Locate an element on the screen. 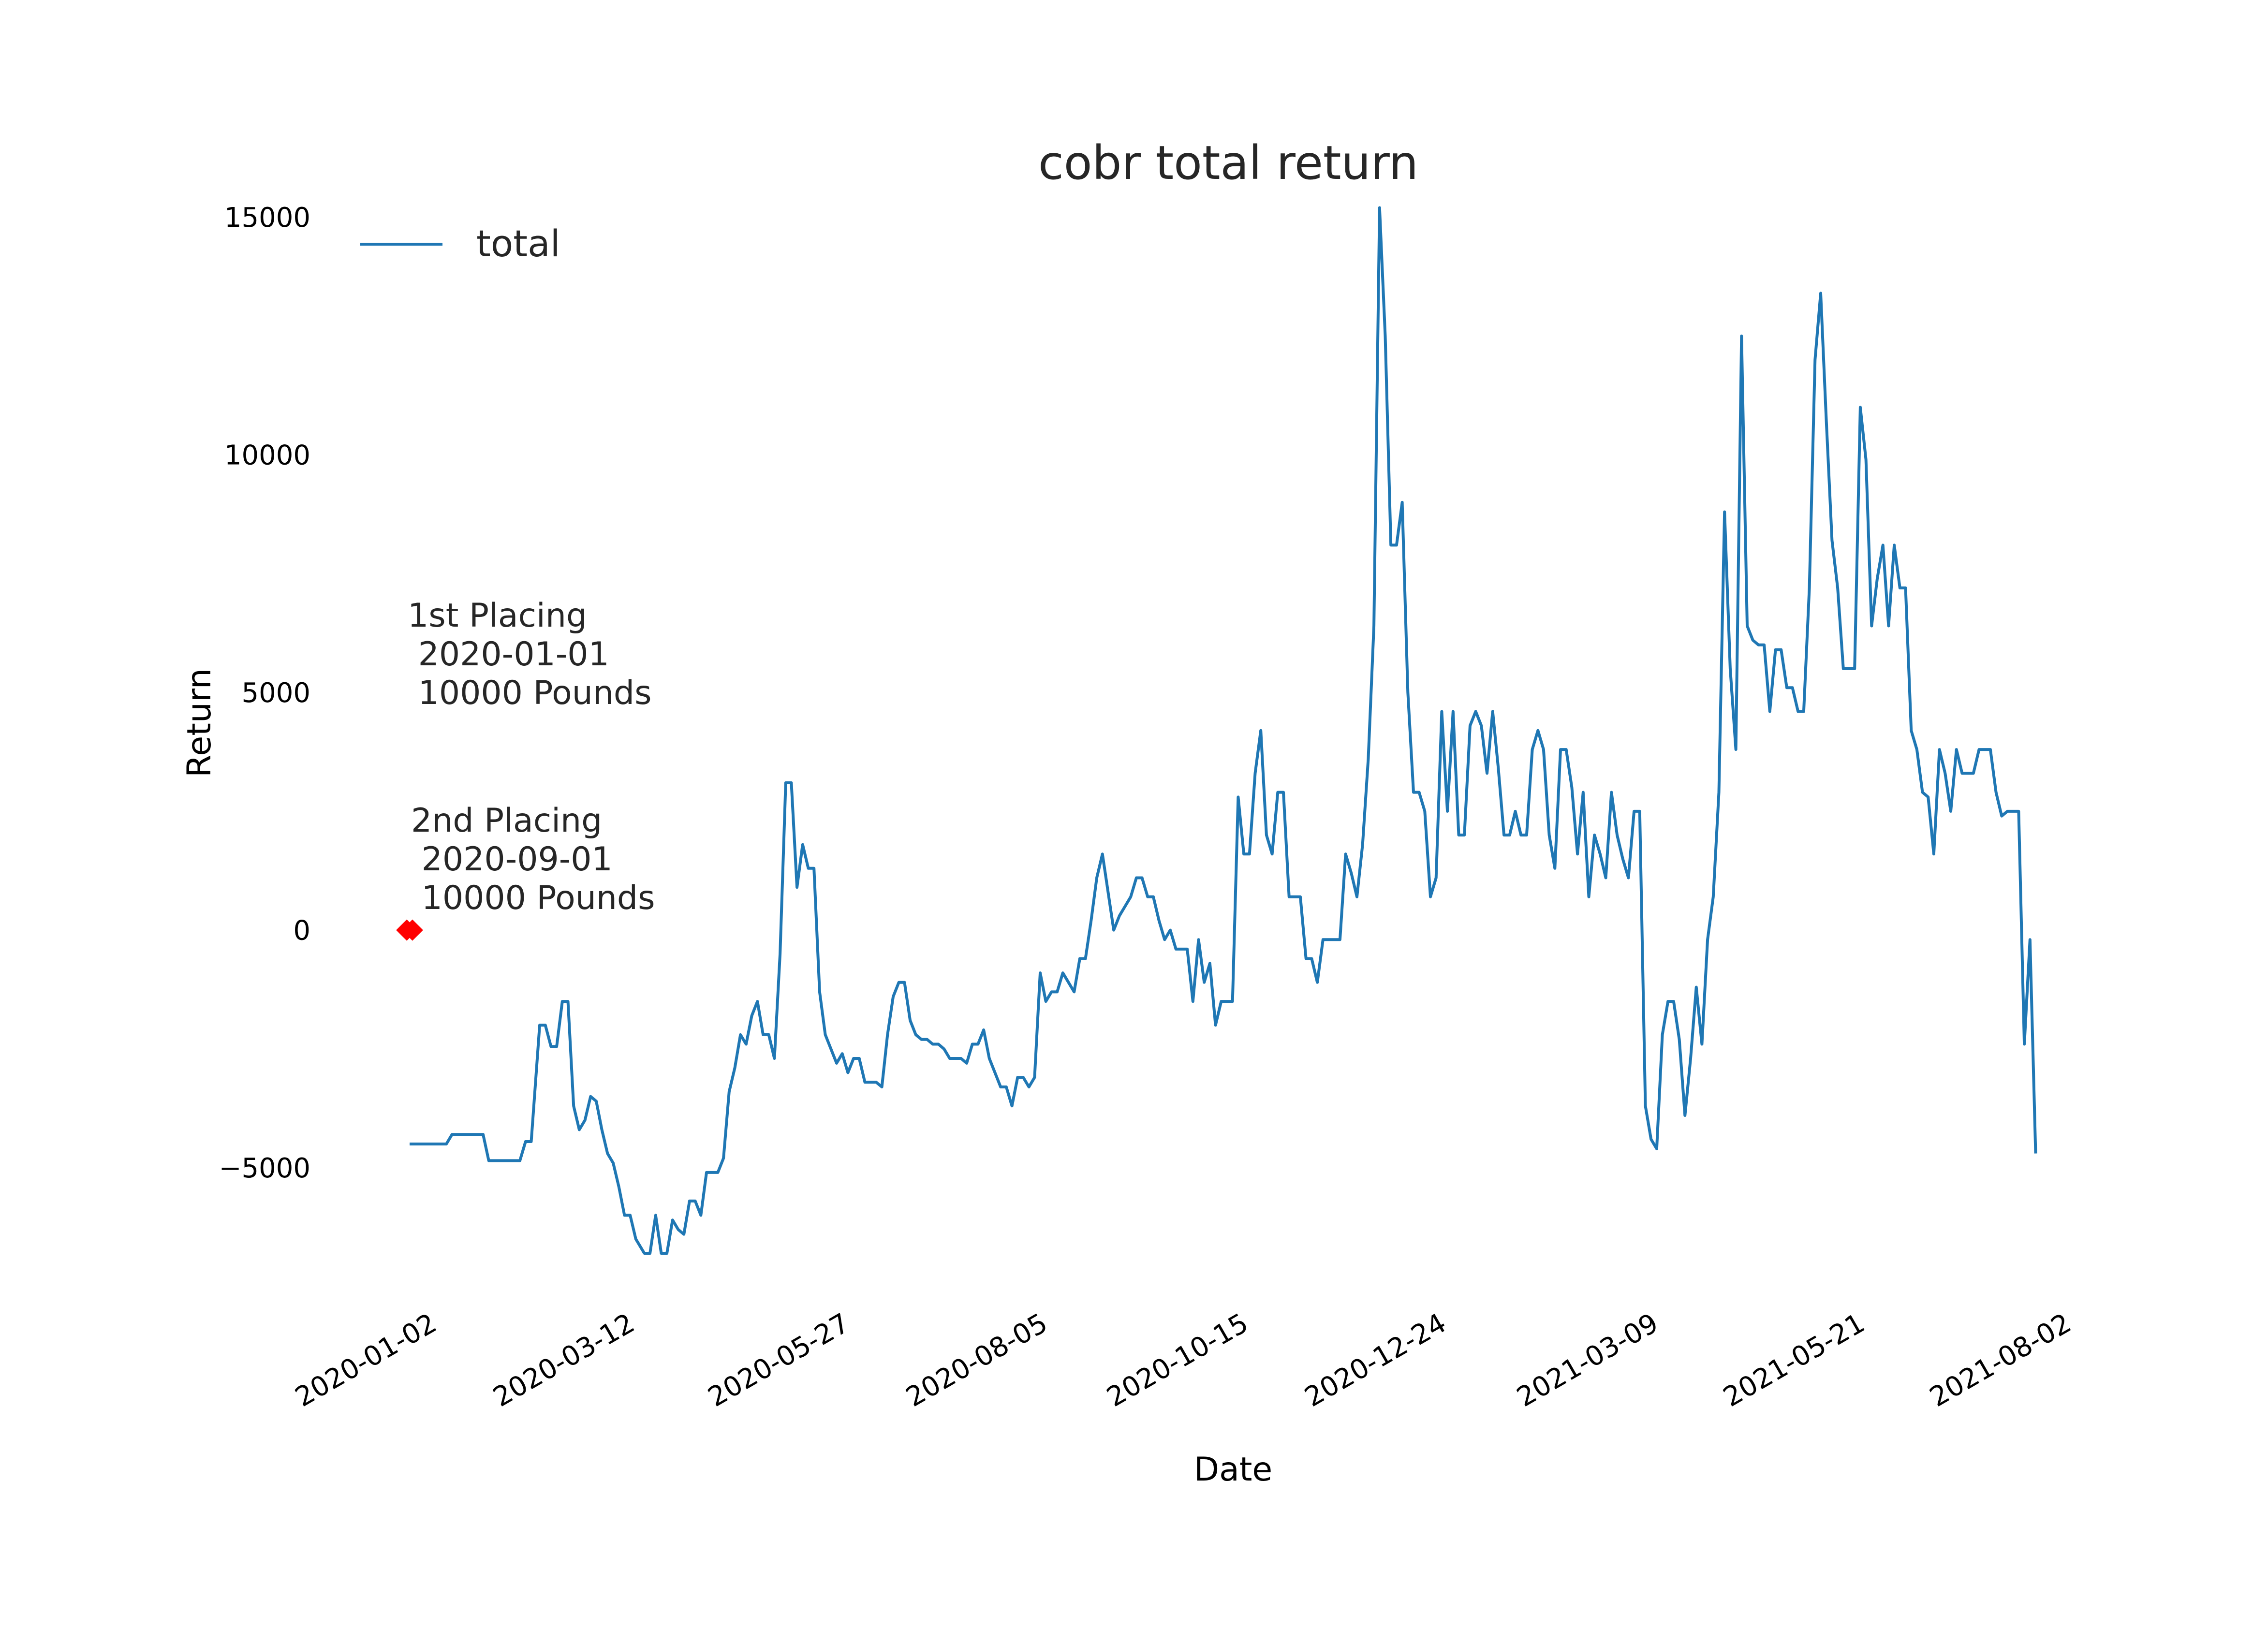  y-tick-label: 15000 is located at coordinates (267, 218).